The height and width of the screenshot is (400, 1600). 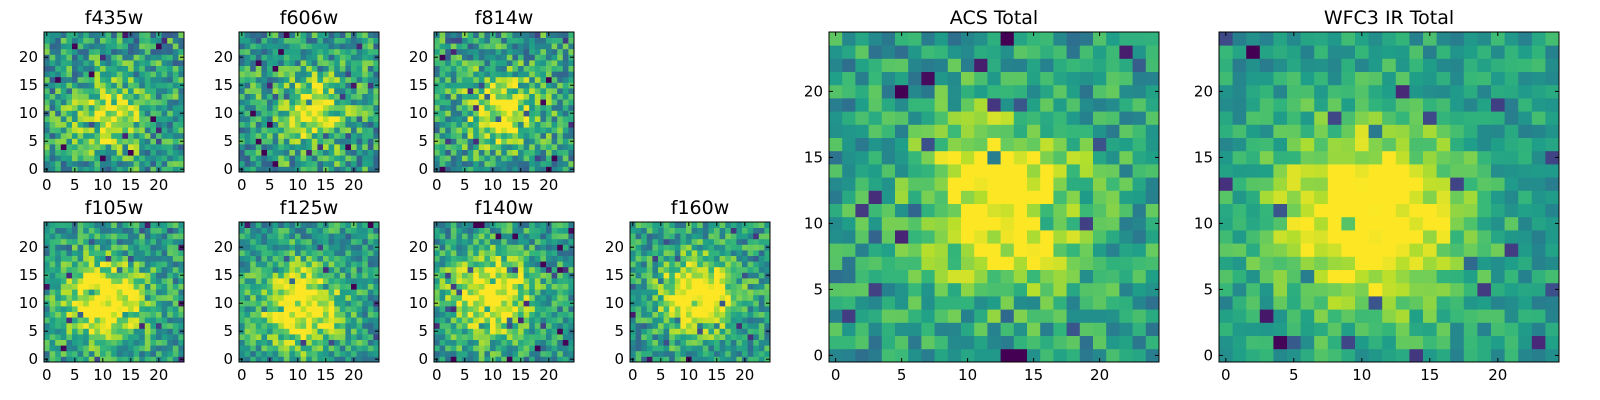 I want to click on y-tick-label: 10, so click(x=223, y=113).